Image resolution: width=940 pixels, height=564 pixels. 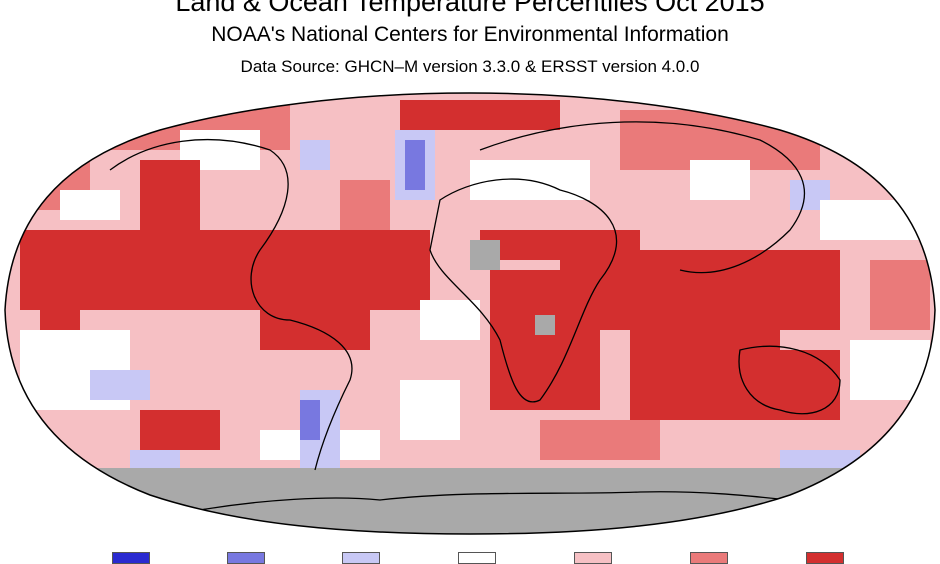 What do you see at coordinates (890, 370) in the screenshot?
I see `region-south-pacific-east-near-average` at bounding box center [890, 370].